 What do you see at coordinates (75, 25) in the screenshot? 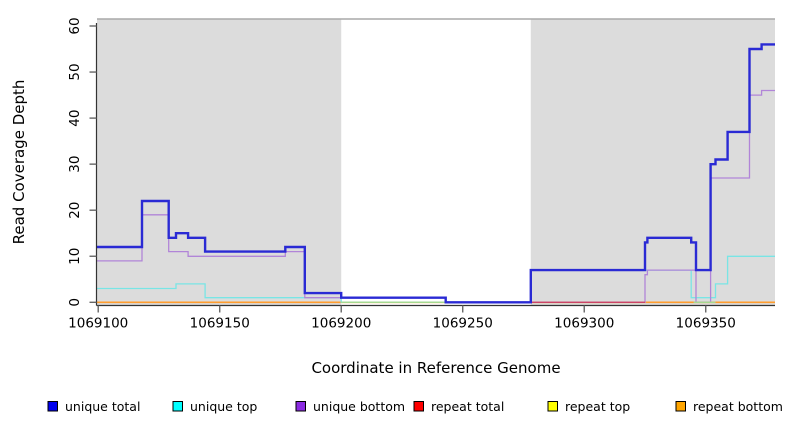
I see `y-tick-label: 60` at bounding box center [75, 25].